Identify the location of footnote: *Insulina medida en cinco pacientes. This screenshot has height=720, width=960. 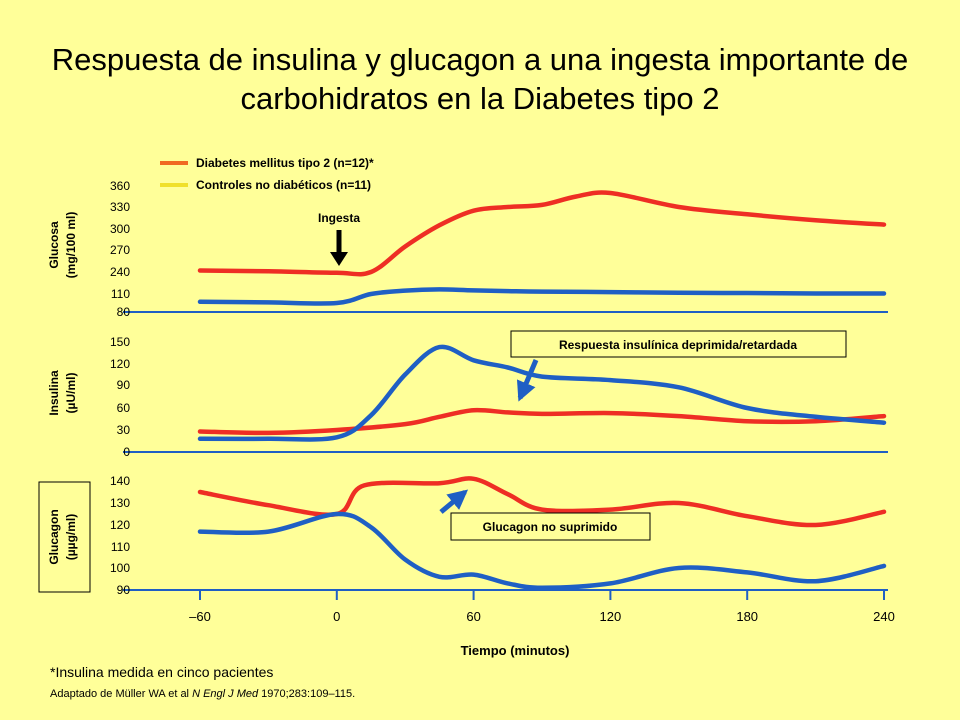
(162, 672).